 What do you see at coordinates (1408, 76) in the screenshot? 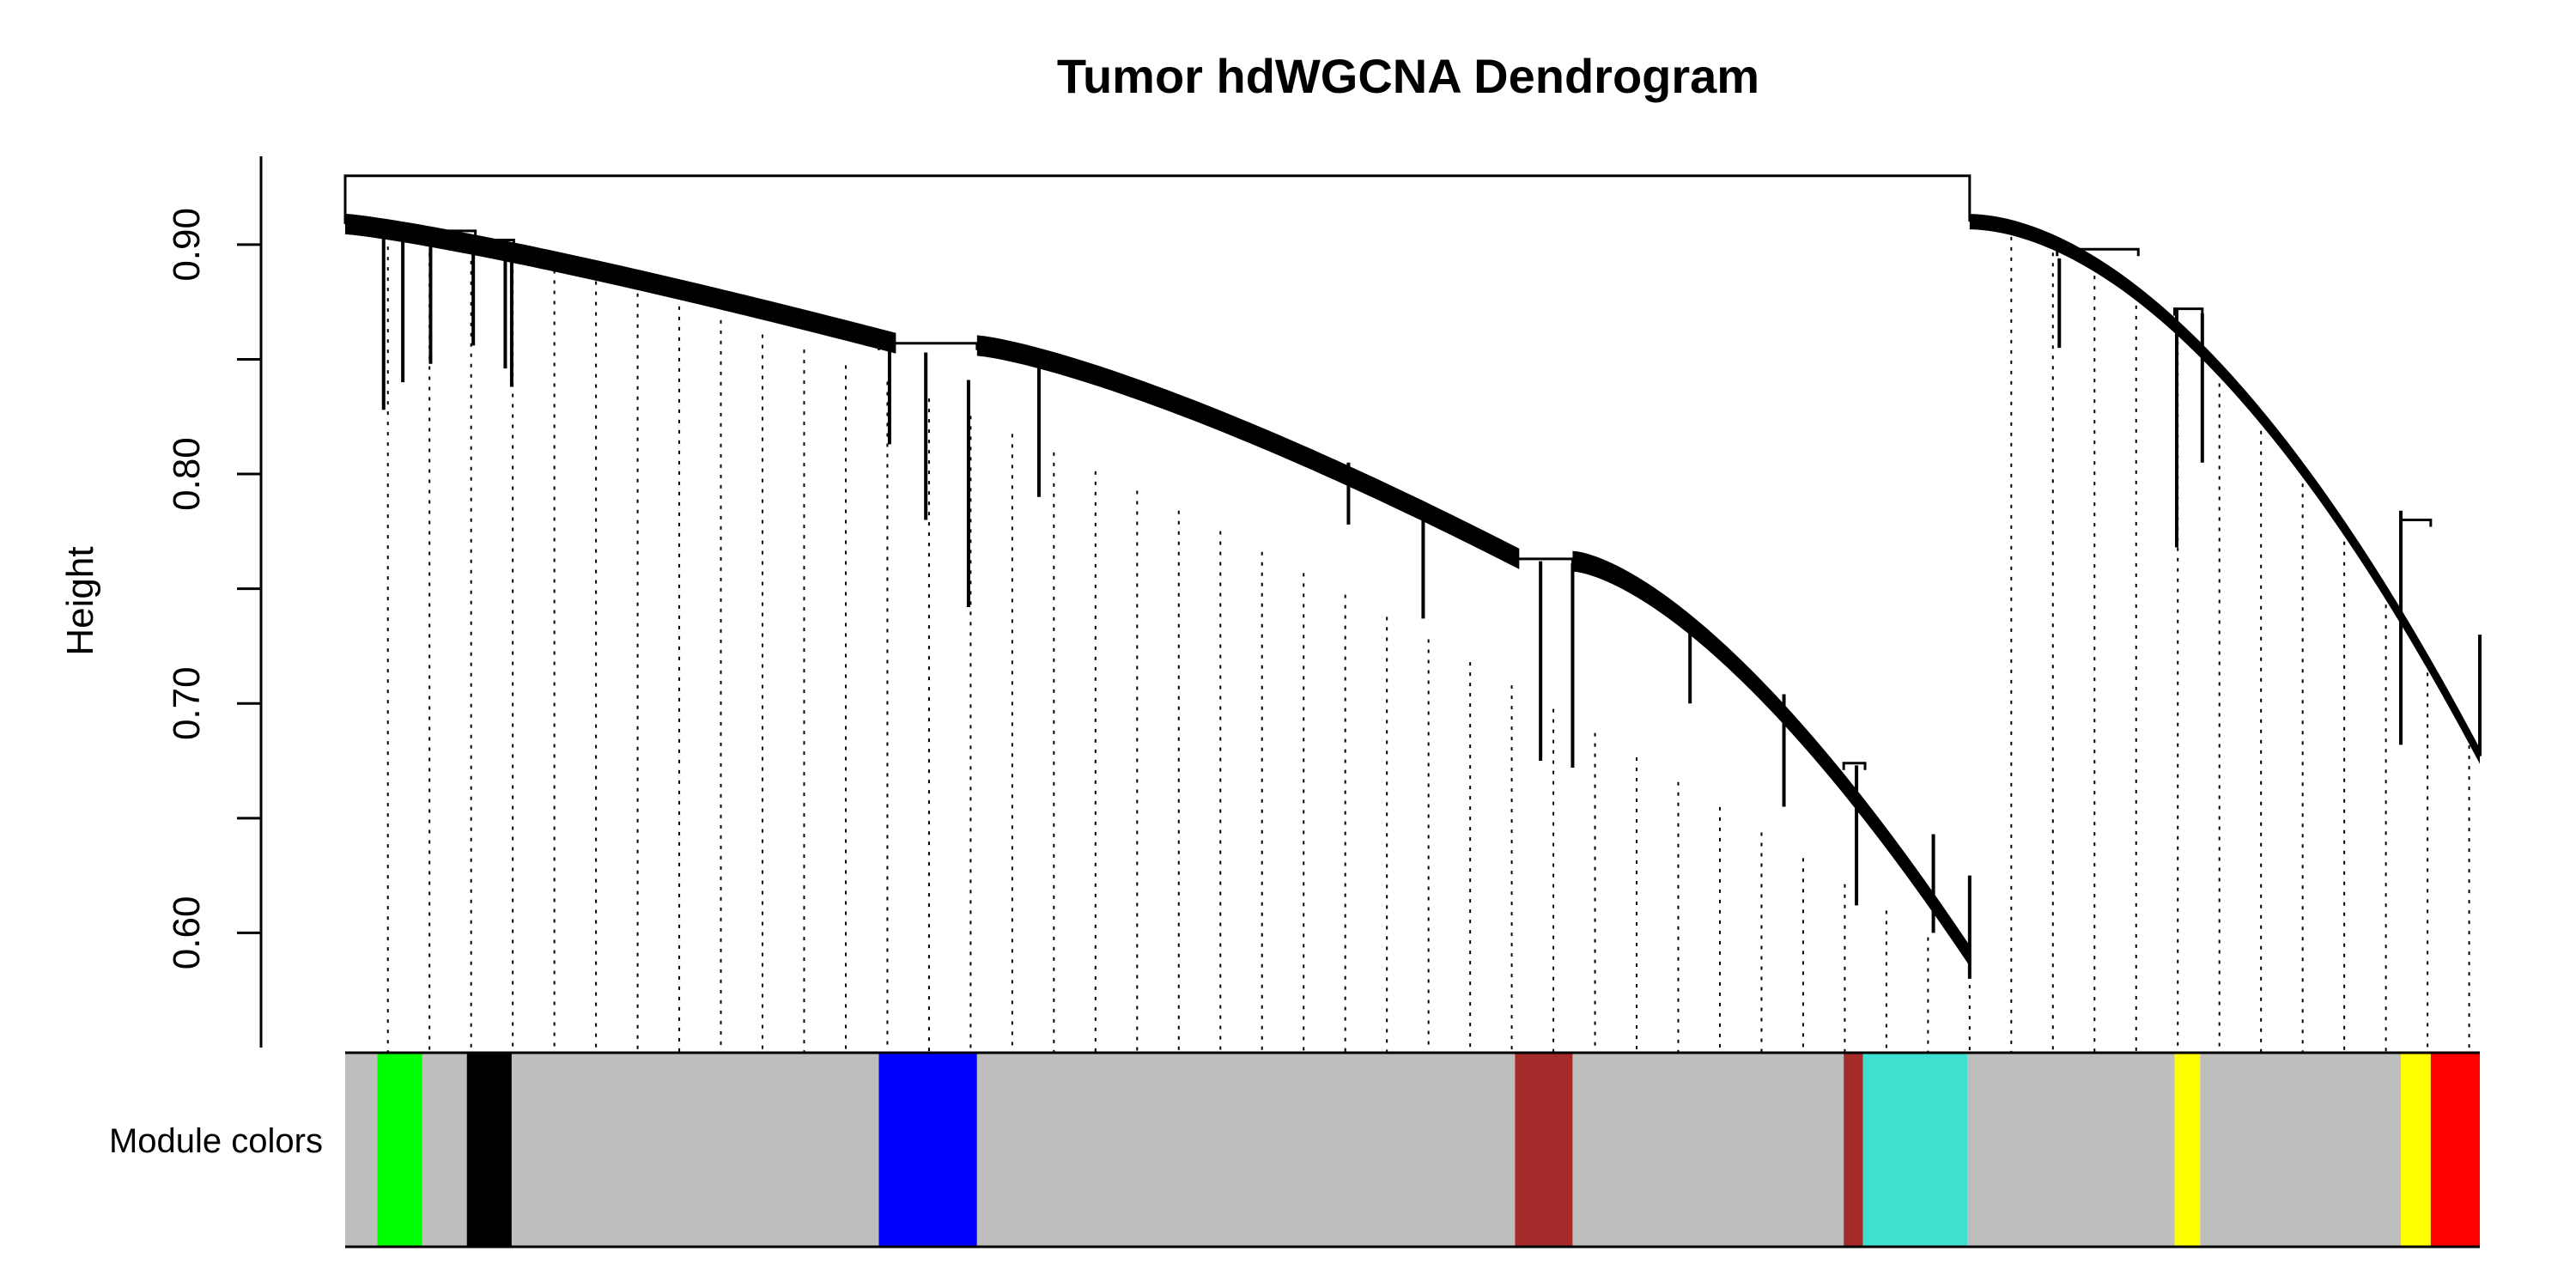
I see `chart-title: Tumor hdWGCNA Dendrogram` at bounding box center [1408, 76].